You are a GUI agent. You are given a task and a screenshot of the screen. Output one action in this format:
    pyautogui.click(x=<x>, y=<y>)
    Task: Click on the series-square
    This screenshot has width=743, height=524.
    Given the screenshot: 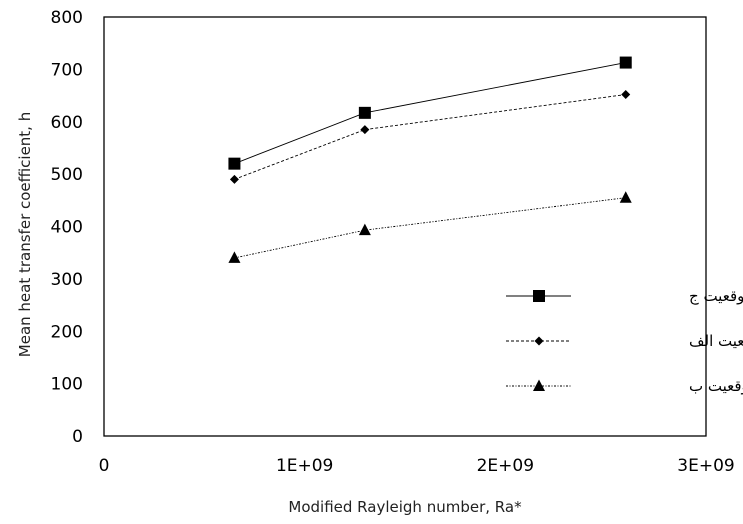 What is the action you would take?
    pyautogui.click(x=430, y=113)
    